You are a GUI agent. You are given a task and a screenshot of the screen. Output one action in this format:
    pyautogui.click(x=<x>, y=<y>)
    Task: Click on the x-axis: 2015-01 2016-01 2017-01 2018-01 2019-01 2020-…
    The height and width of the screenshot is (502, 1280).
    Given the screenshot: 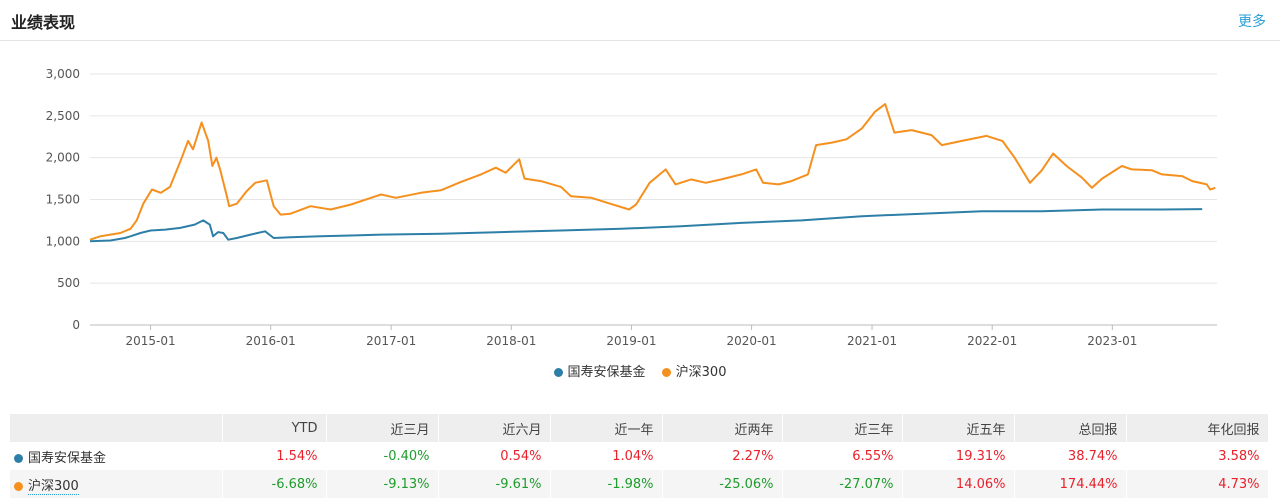 What is the action you would take?
    pyautogui.click(x=631, y=336)
    